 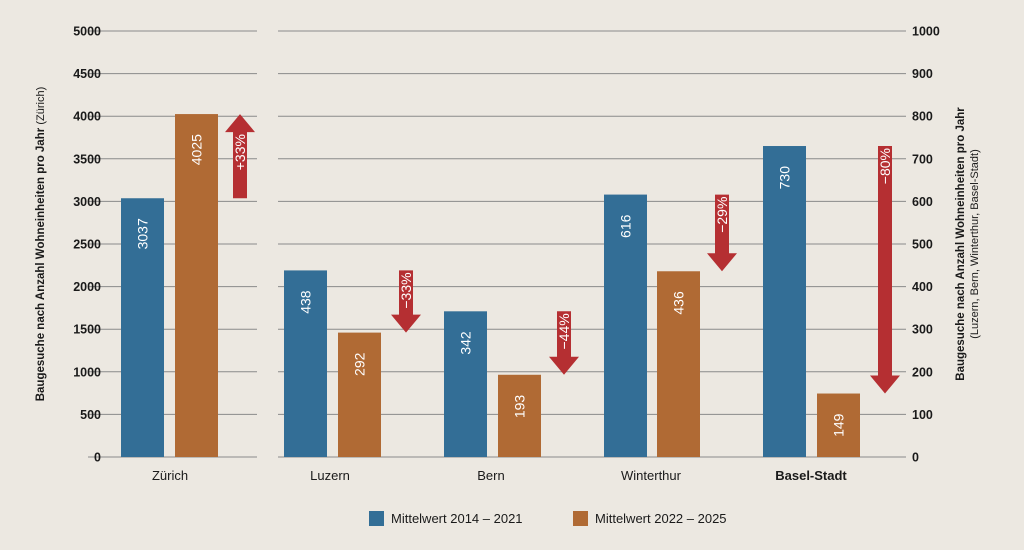 What do you see at coordinates (306, 302) in the screenshot?
I see `bar-value-label: 438` at bounding box center [306, 302].